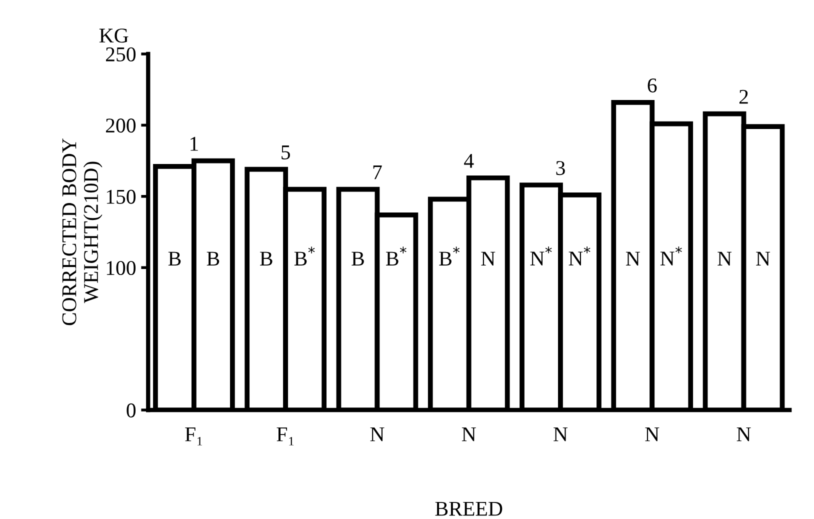  What do you see at coordinates (194, 143) in the screenshot?
I see `annotation: 1` at bounding box center [194, 143].